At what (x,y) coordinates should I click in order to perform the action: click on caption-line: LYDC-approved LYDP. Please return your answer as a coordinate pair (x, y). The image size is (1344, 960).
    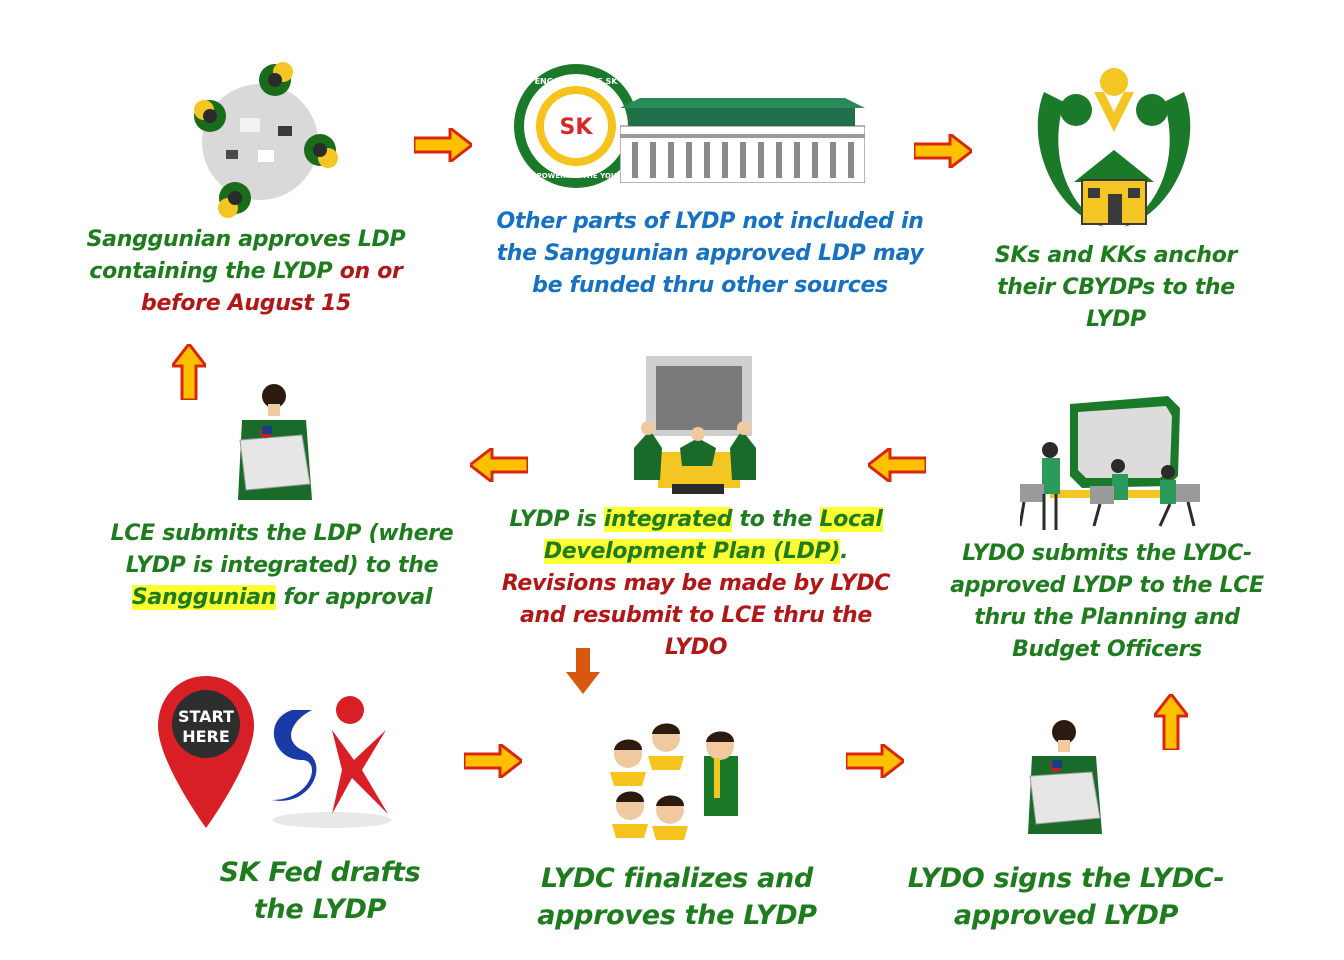
    Looking at the image, I should click on (1089, 897).